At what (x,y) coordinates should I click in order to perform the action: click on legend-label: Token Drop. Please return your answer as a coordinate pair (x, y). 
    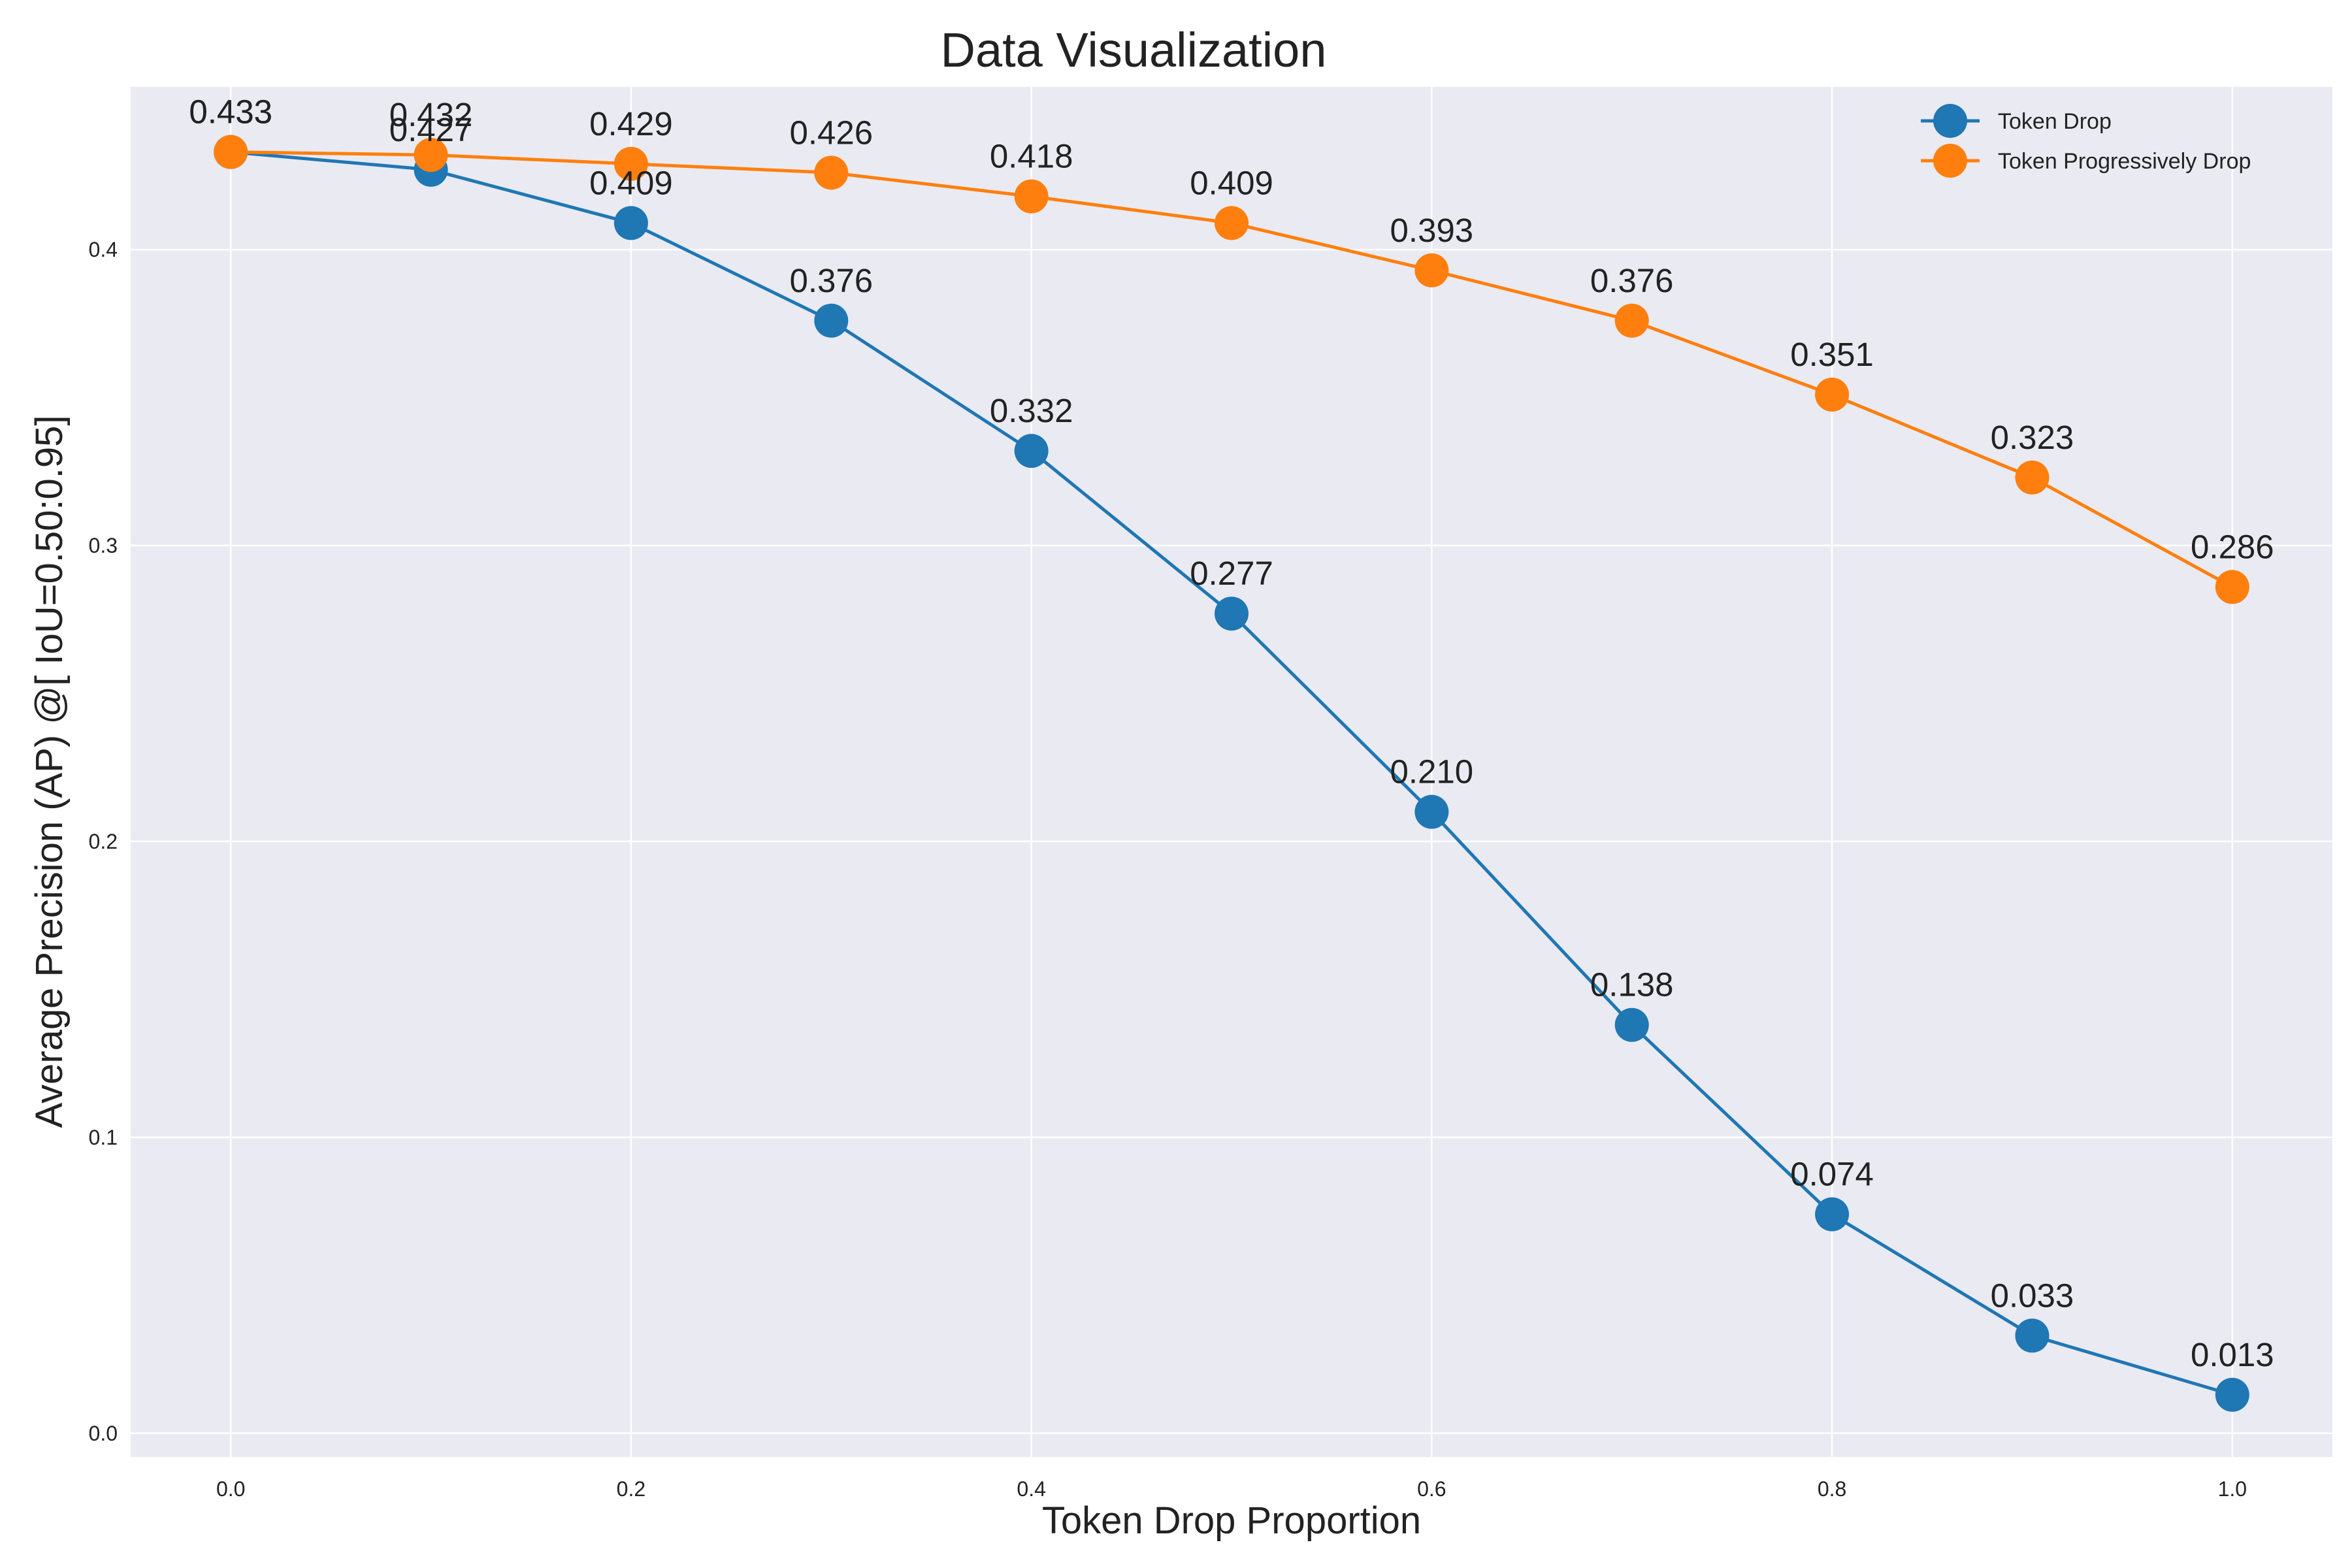
    Looking at the image, I should click on (2055, 121).